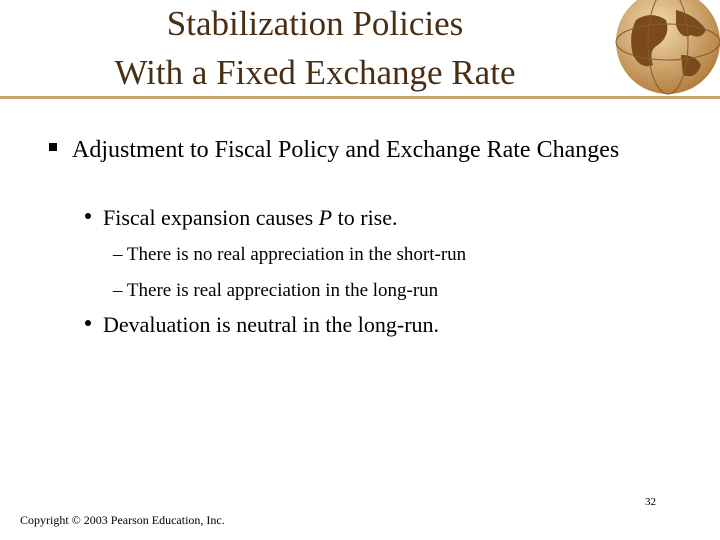 The height and width of the screenshot is (540, 720). Describe the element at coordinates (325, 217) in the screenshot. I see `text-segment: P` at that location.